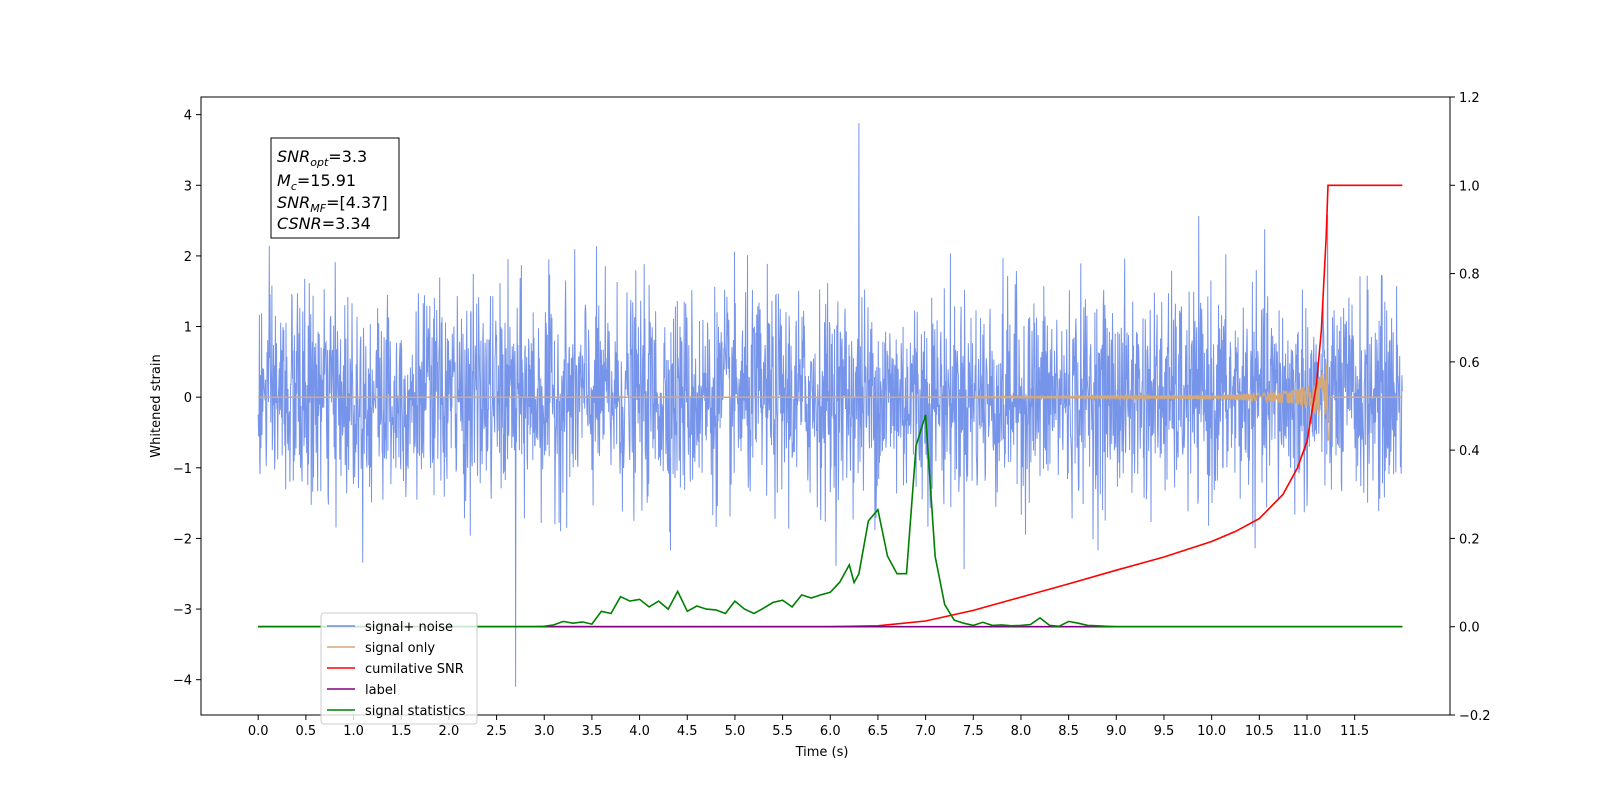 The width and height of the screenshot is (1600, 800). Describe the element at coordinates (449, 731) in the screenshot. I see `x-tick-label: 2.0` at that location.